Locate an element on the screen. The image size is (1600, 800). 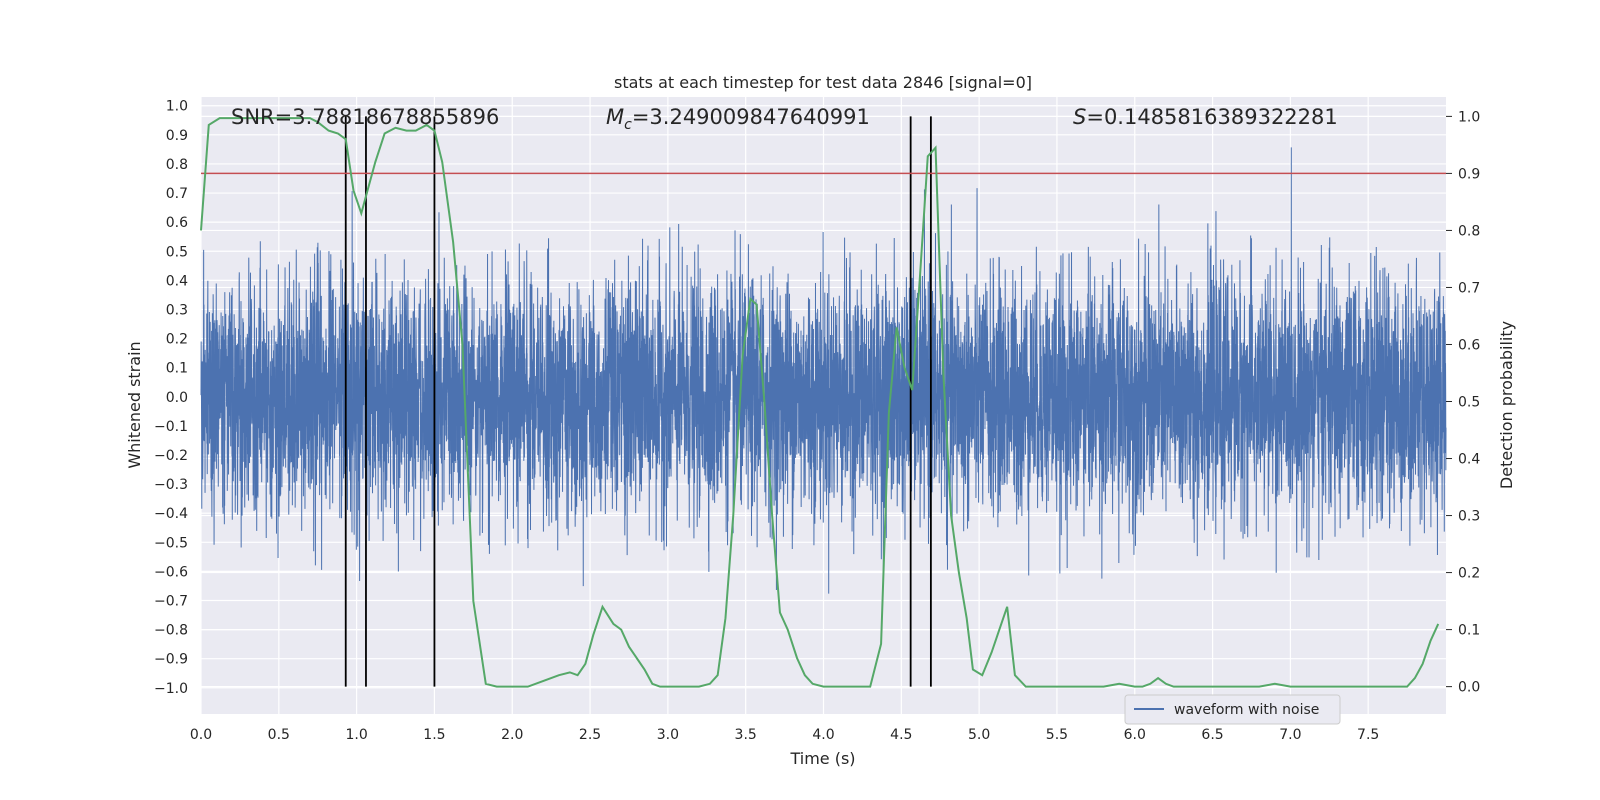
chirp-mass-subscript: c is located at coordinates (628, 125).